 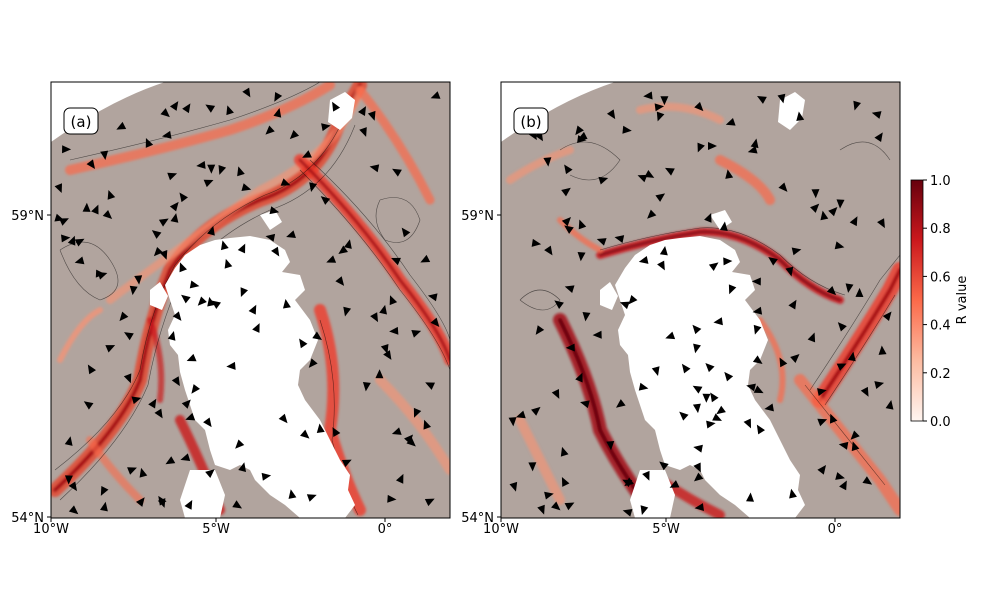 I want to click on land-orkney, so click(x=271, y=220).